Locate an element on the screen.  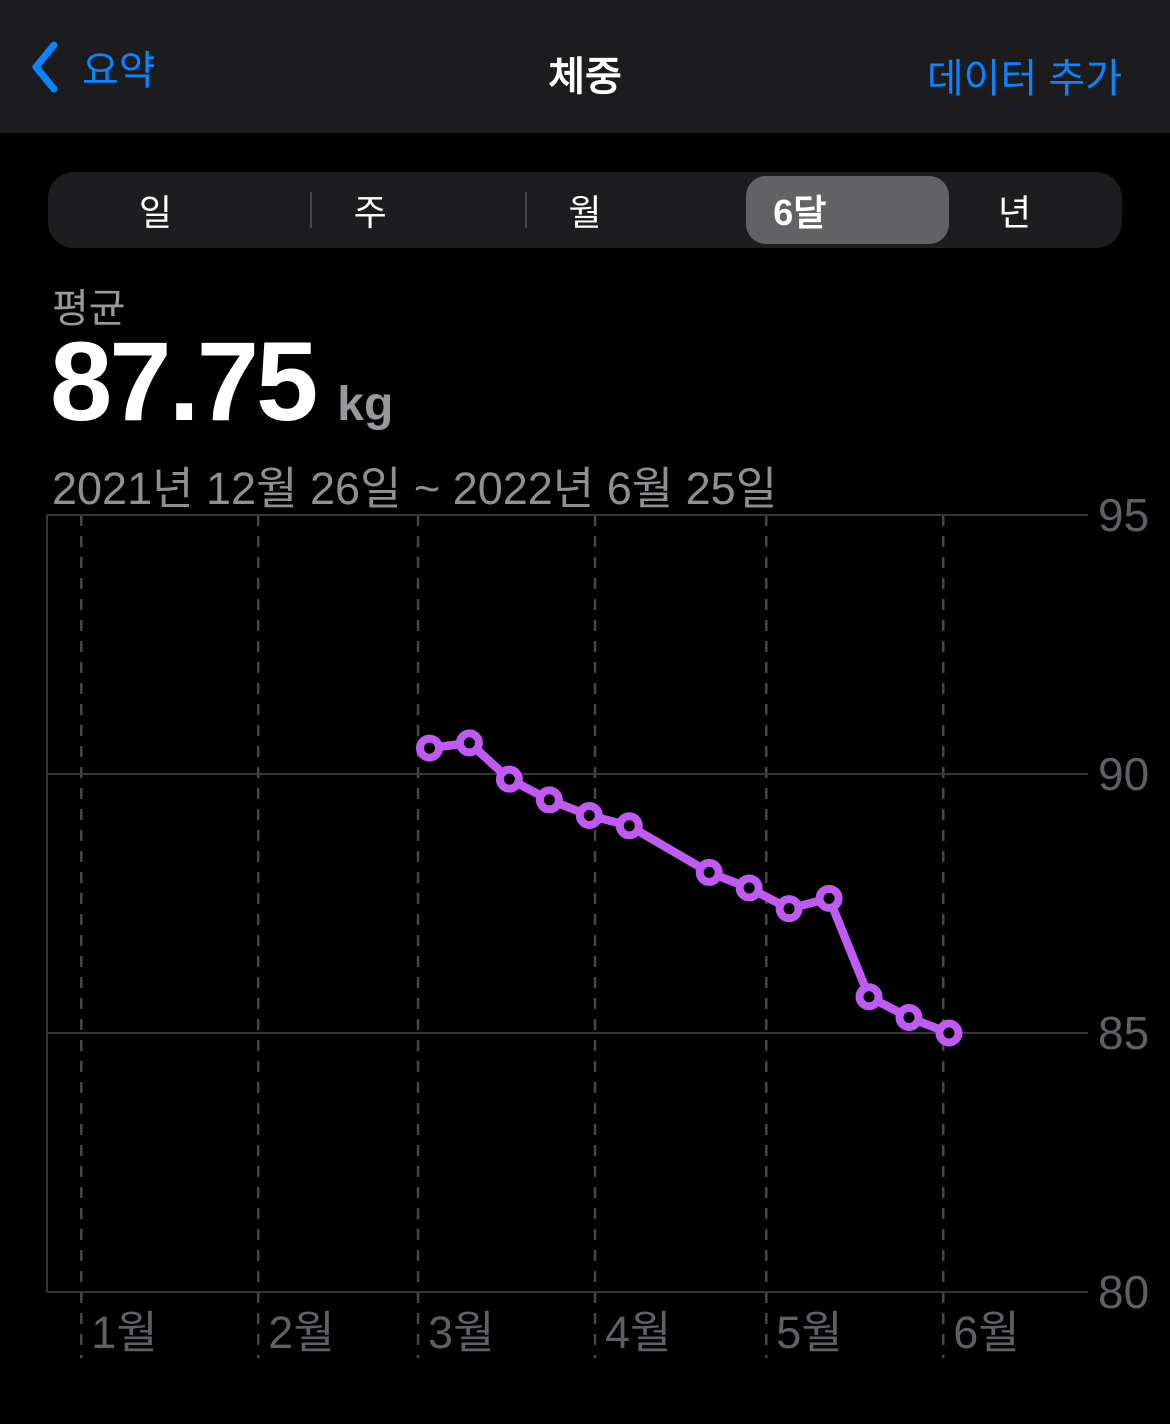
svg-text: 80 is located at coordinates (1123, 1292).